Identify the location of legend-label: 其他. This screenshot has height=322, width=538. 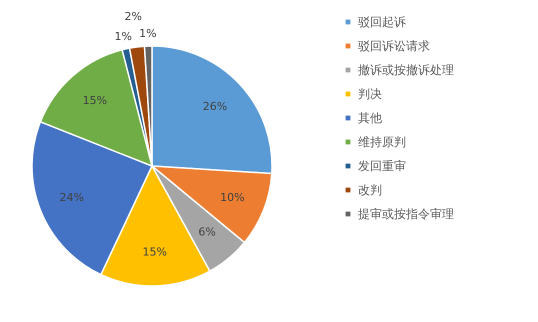
(370, 118).